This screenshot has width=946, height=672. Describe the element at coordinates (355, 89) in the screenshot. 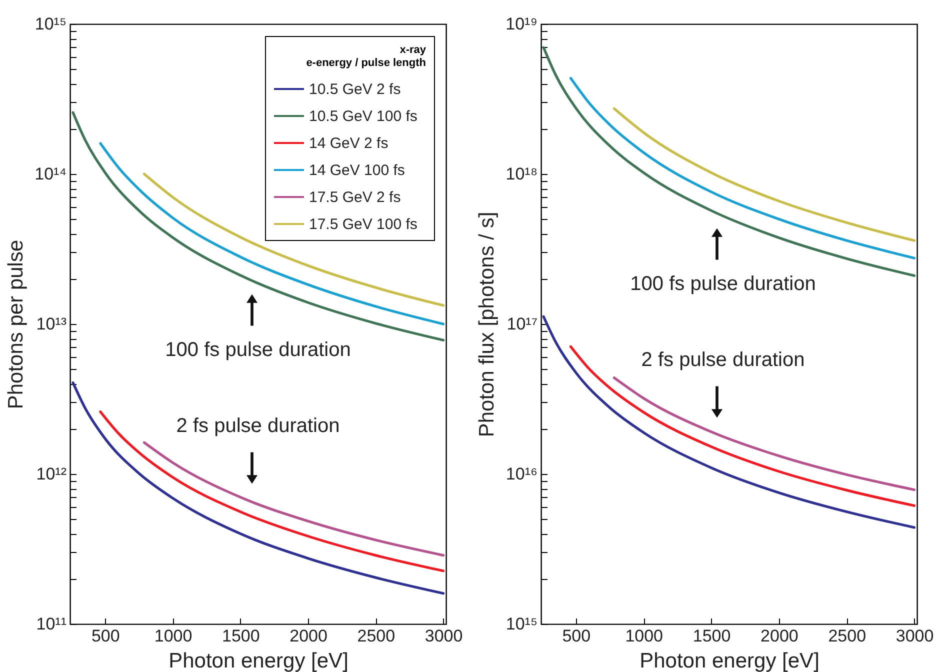

I see `legend-label: 10.5 GeV 2 fs` at that location.